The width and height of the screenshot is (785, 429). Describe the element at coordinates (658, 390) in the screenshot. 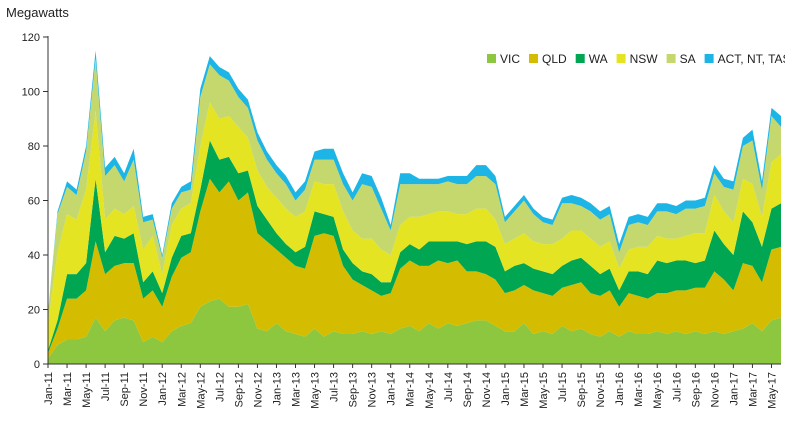

I see `x-tick-label: May-16` at that location.